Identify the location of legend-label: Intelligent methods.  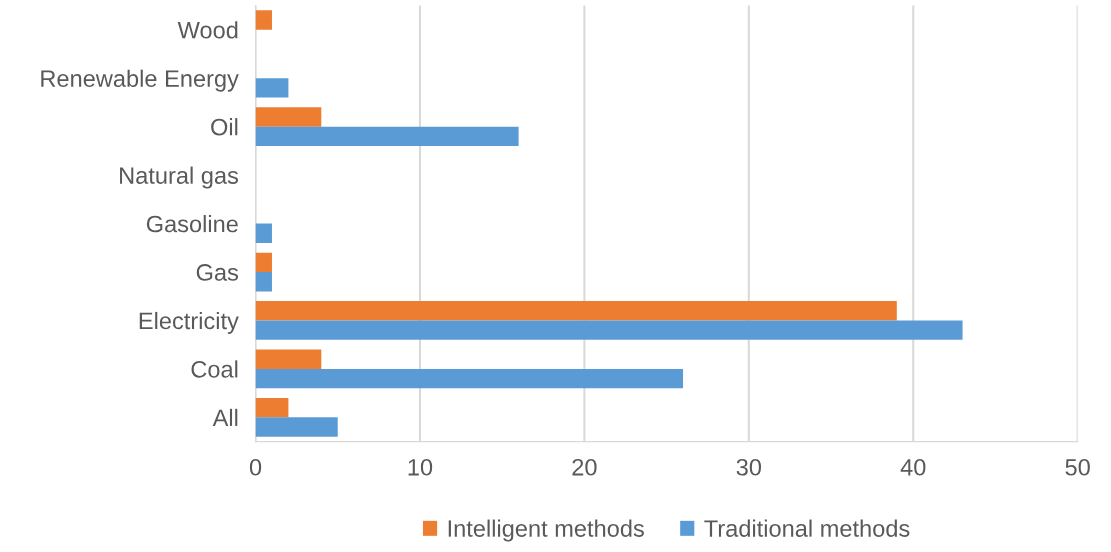
(546, 530).